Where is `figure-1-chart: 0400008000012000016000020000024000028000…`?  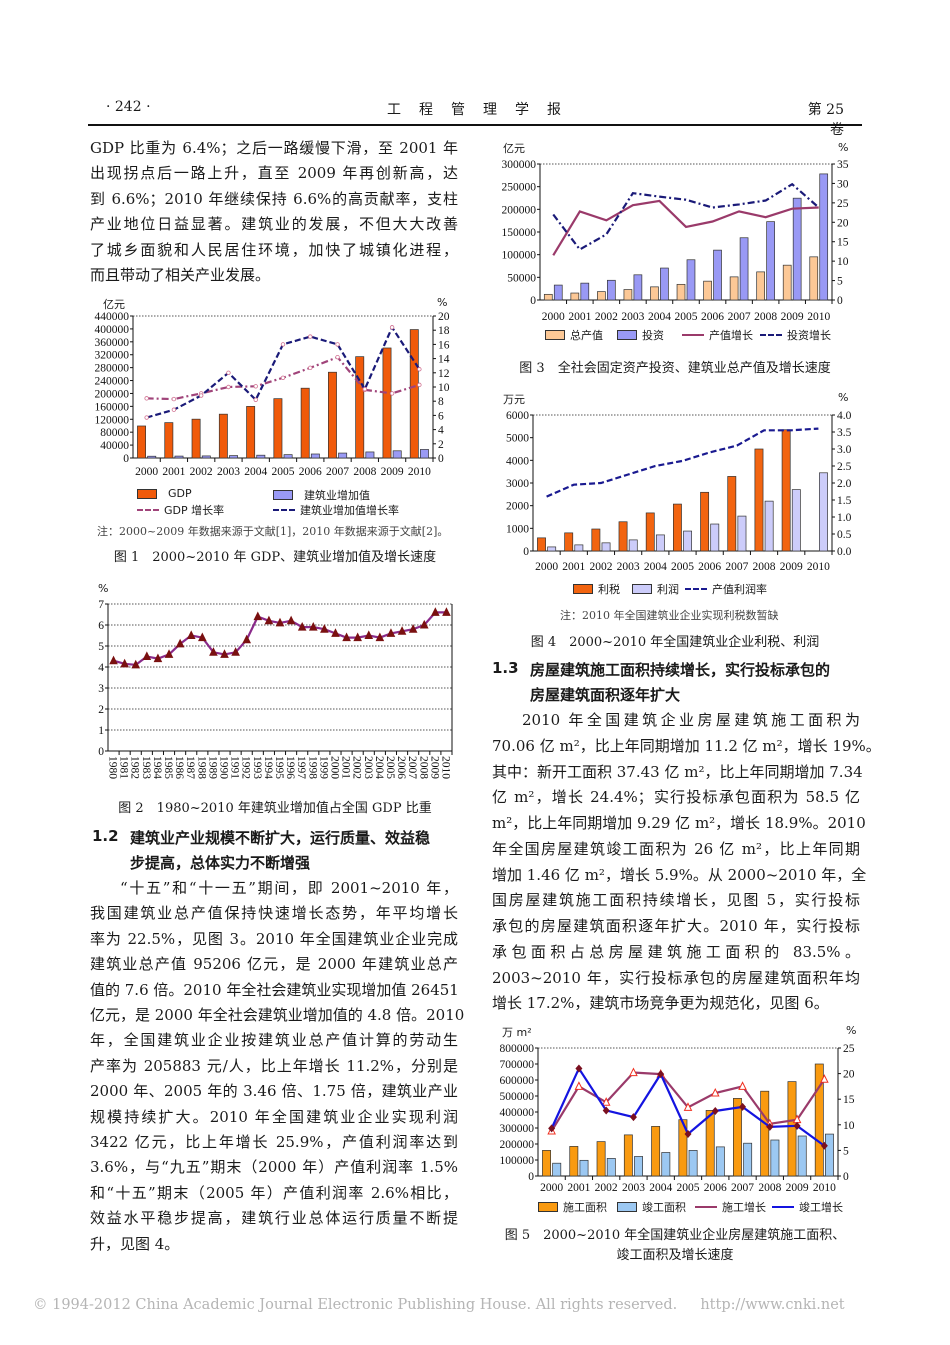
figure-1-chart: 0400008000012000016000020000024000028000… is located at coordinates (272, 394).